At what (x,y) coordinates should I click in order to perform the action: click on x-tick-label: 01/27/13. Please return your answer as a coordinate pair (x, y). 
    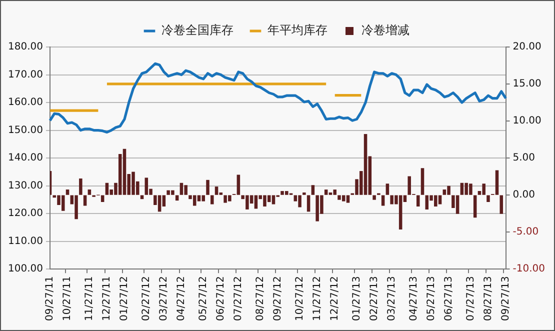
    Looking at the image, I should click on (356, 299).